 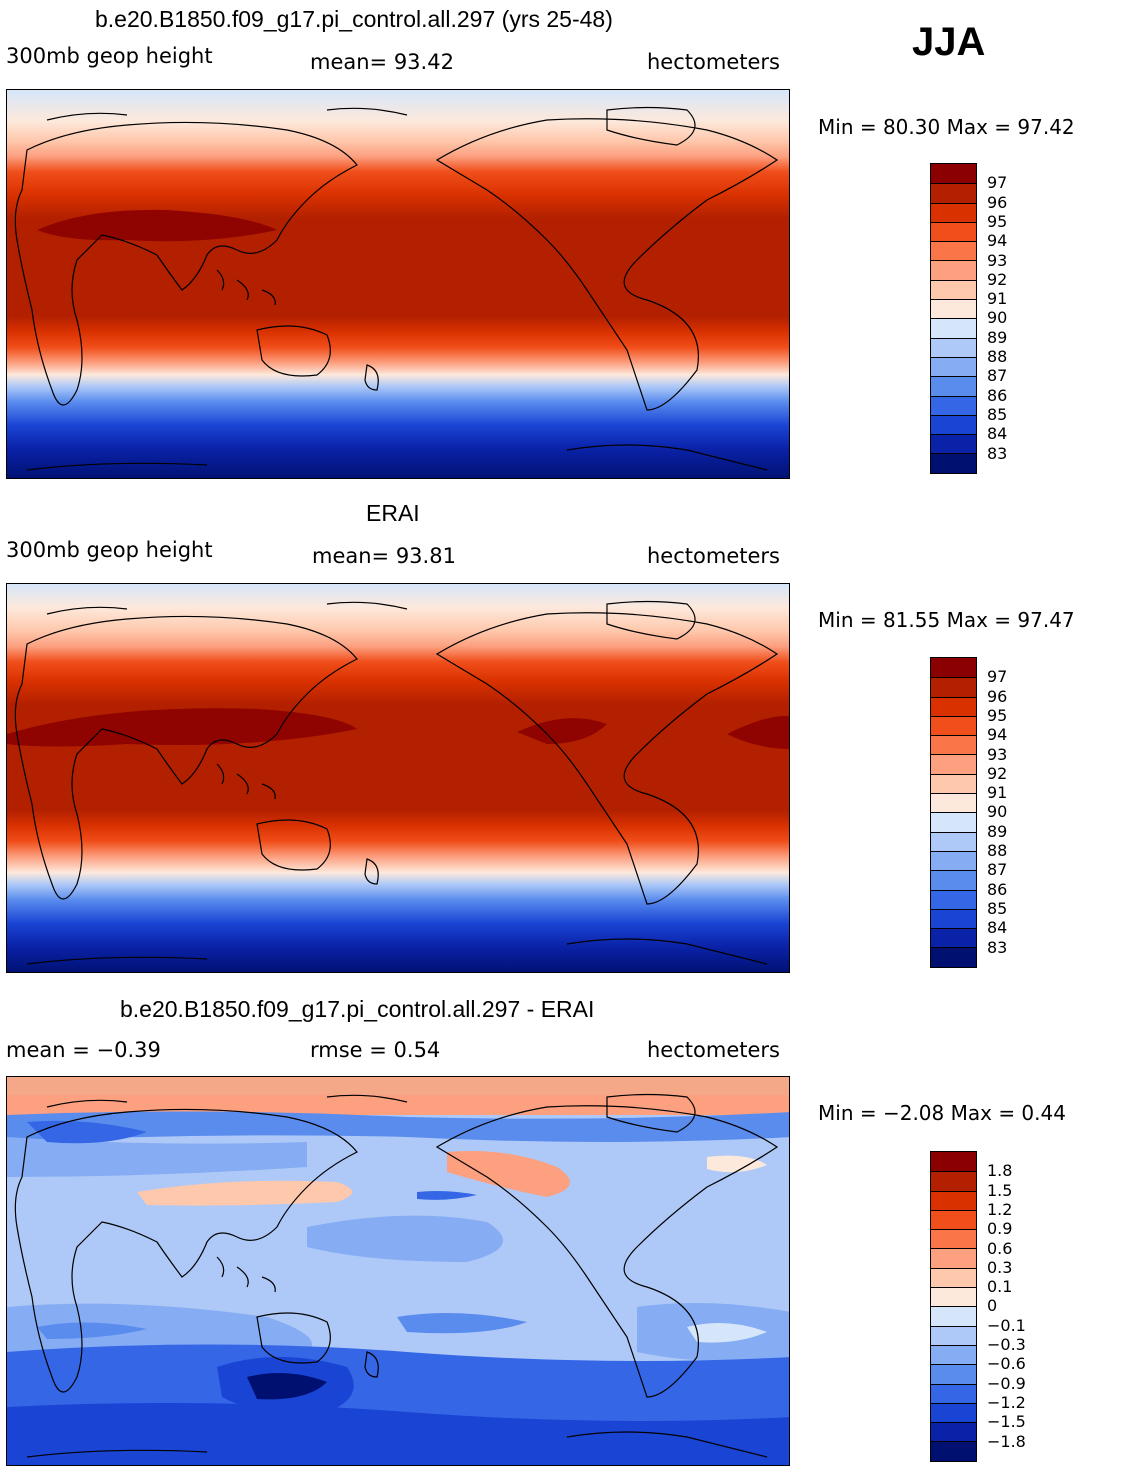 I want to click on colorbar-level-label: 0, so click(x=992, y=1306).